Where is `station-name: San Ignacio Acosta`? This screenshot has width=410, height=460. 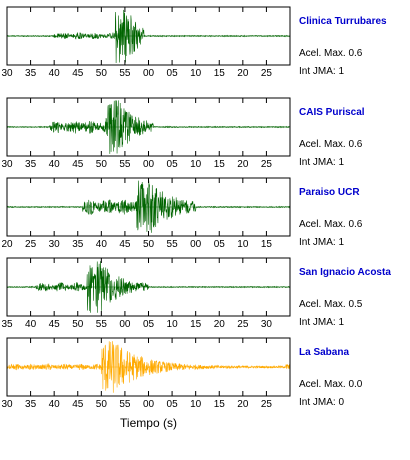 station-name: San Ignacio Acosta is located at coordinates (345, 272).